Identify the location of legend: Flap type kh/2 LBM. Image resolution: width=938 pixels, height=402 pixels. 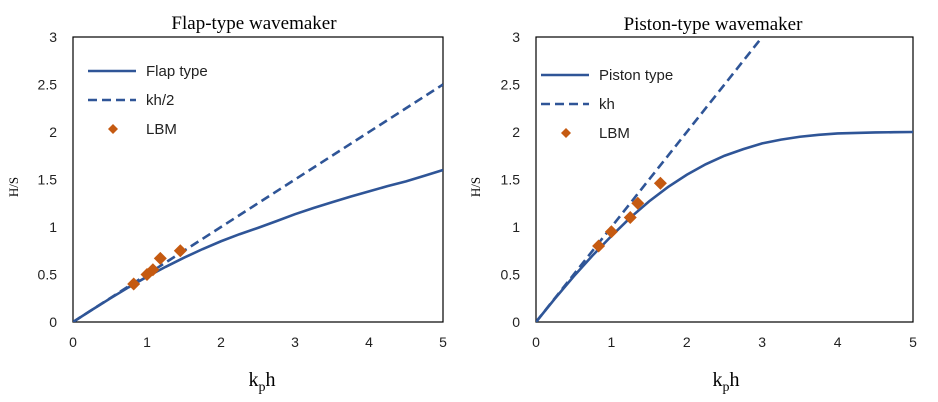
(148, 100).